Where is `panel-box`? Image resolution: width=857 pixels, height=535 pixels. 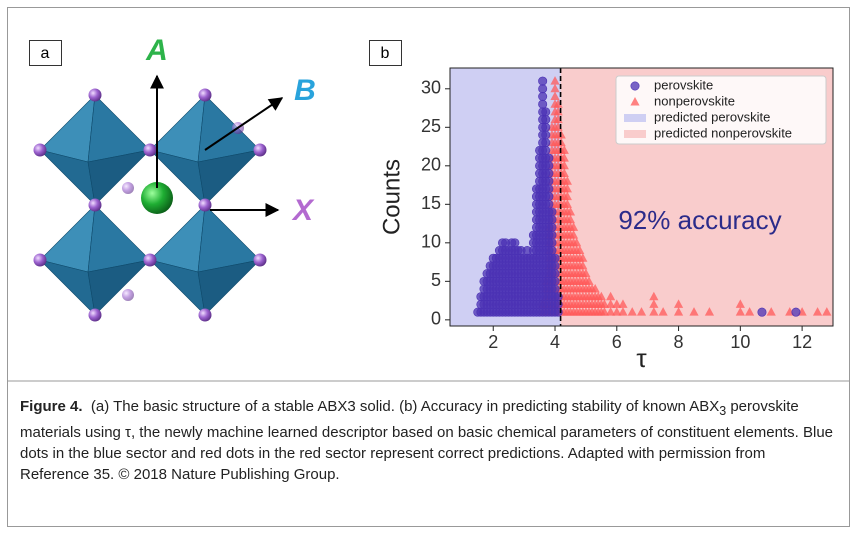
panel-box is located at coordinates (385, 53).